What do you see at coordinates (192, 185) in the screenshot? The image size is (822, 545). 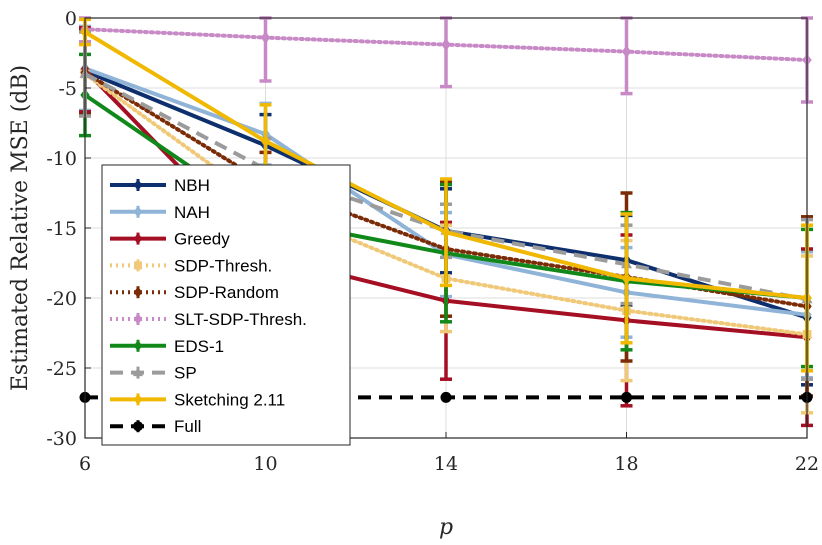 I see `legend-label: NBH` at bounding box center [192, 185].